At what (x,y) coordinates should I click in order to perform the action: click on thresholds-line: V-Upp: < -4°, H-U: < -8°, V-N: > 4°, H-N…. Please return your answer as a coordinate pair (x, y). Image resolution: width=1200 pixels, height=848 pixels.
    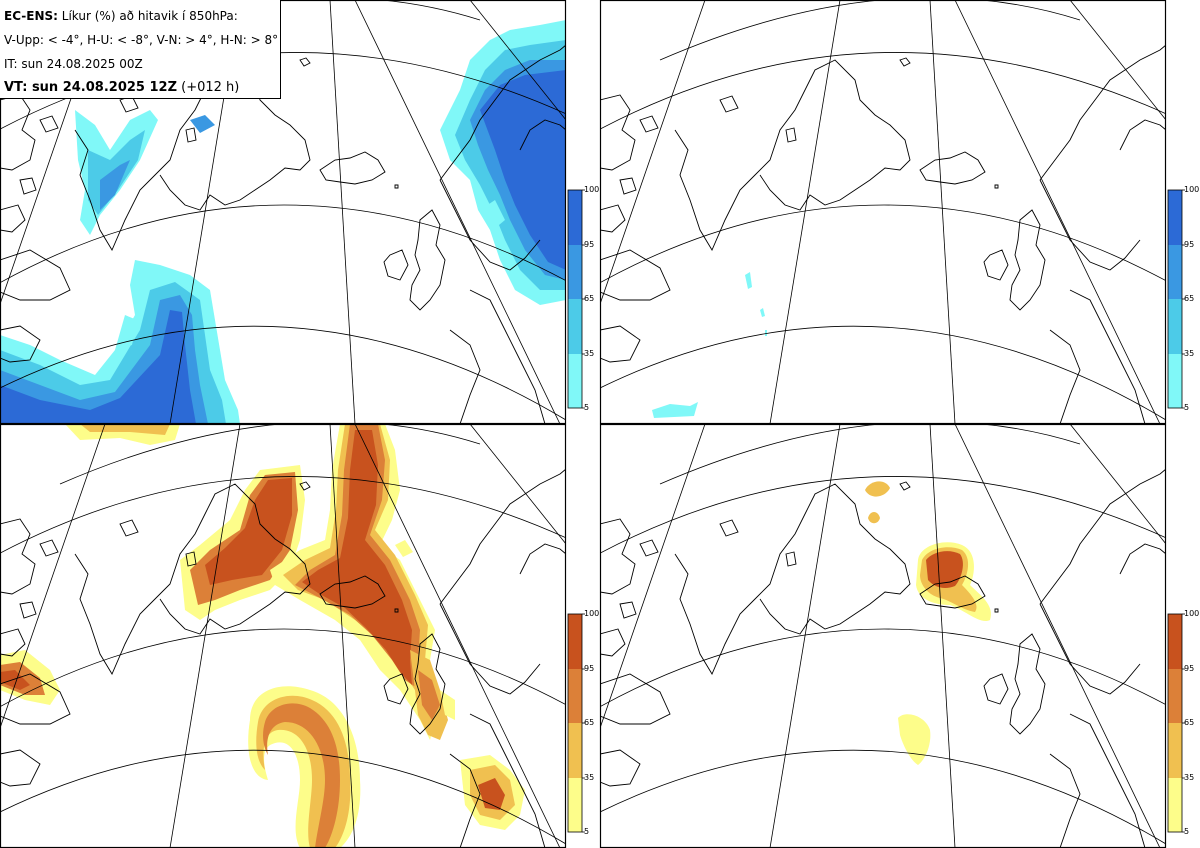
    Looking at the image, I should click on (141, 40).